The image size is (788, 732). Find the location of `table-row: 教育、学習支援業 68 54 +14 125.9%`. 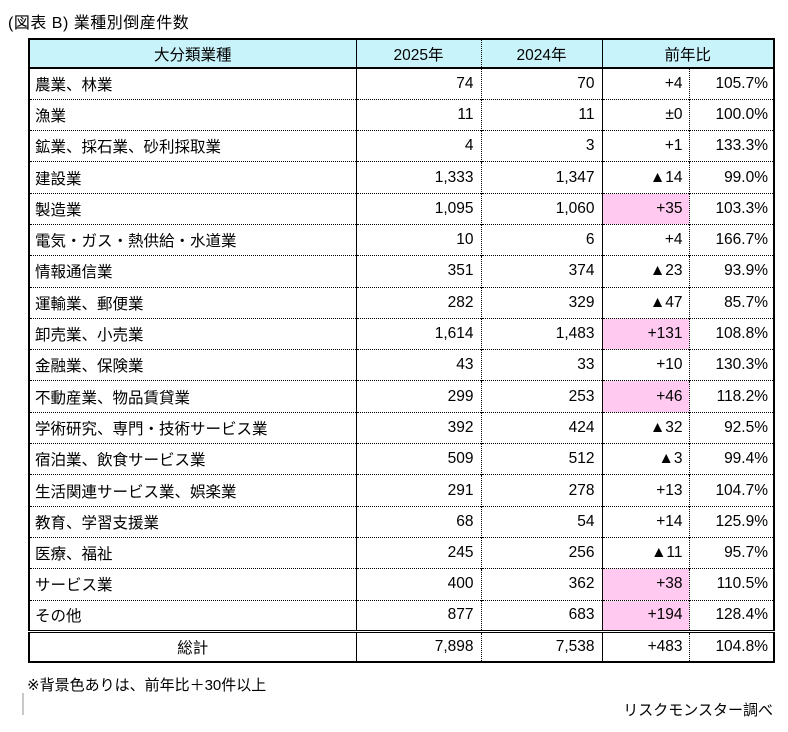

table-row: 教育、学習支援業 68 54 +14 125.9% is located at coordinates (402, 521).